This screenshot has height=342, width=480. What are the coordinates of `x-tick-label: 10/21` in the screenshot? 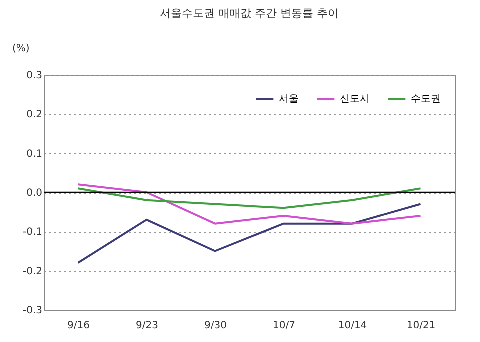 It's located at (421, 326).